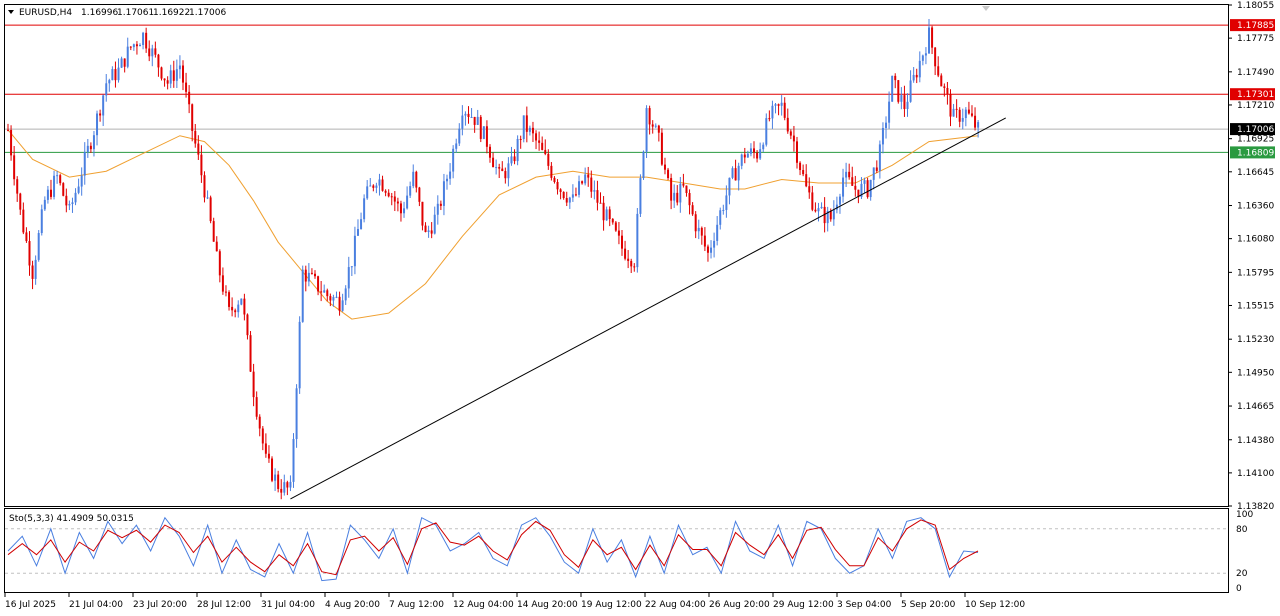 The width and height of the screenshot is (1280, 616). I want to click on x-tick-label: 31 Jul 04:00, so click(288, 605).